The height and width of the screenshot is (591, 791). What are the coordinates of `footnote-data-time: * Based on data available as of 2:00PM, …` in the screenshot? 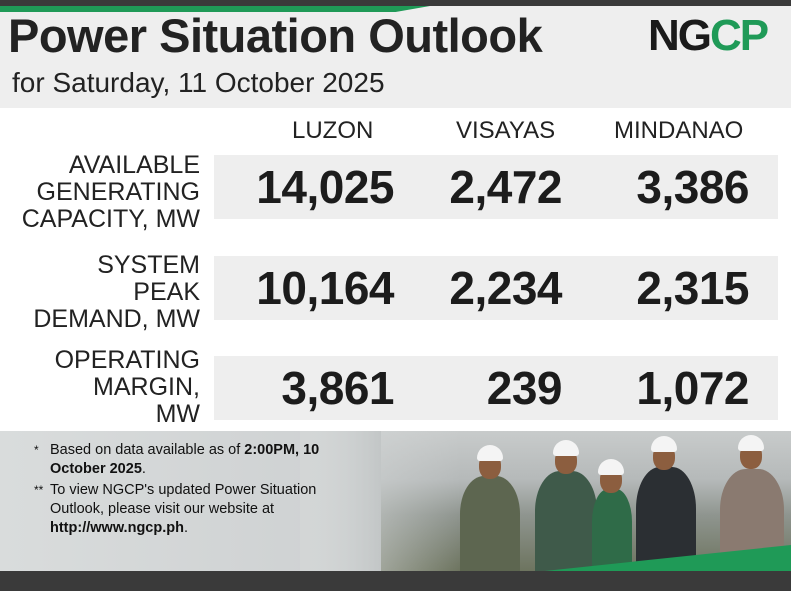 It's located at (202, 460).